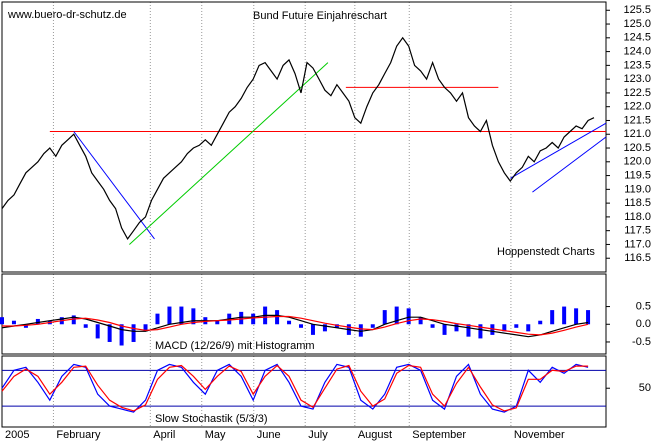 Image resolution: width=672 pixels, height=441 pixels. I want to click on y-tick-label: 118.0, so click(637, 217).